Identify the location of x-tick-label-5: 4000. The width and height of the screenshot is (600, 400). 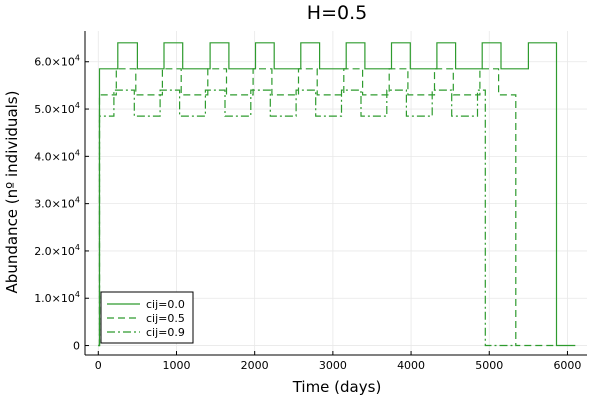
(411, 365).